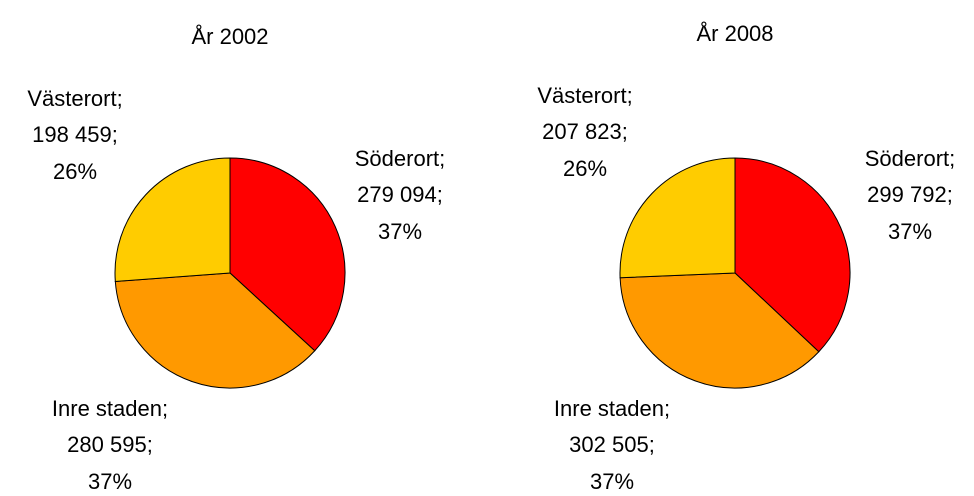  Describe the element at coordinates (110, 444) in the screenshot. I see `slice-value: 280 595;` at that location.